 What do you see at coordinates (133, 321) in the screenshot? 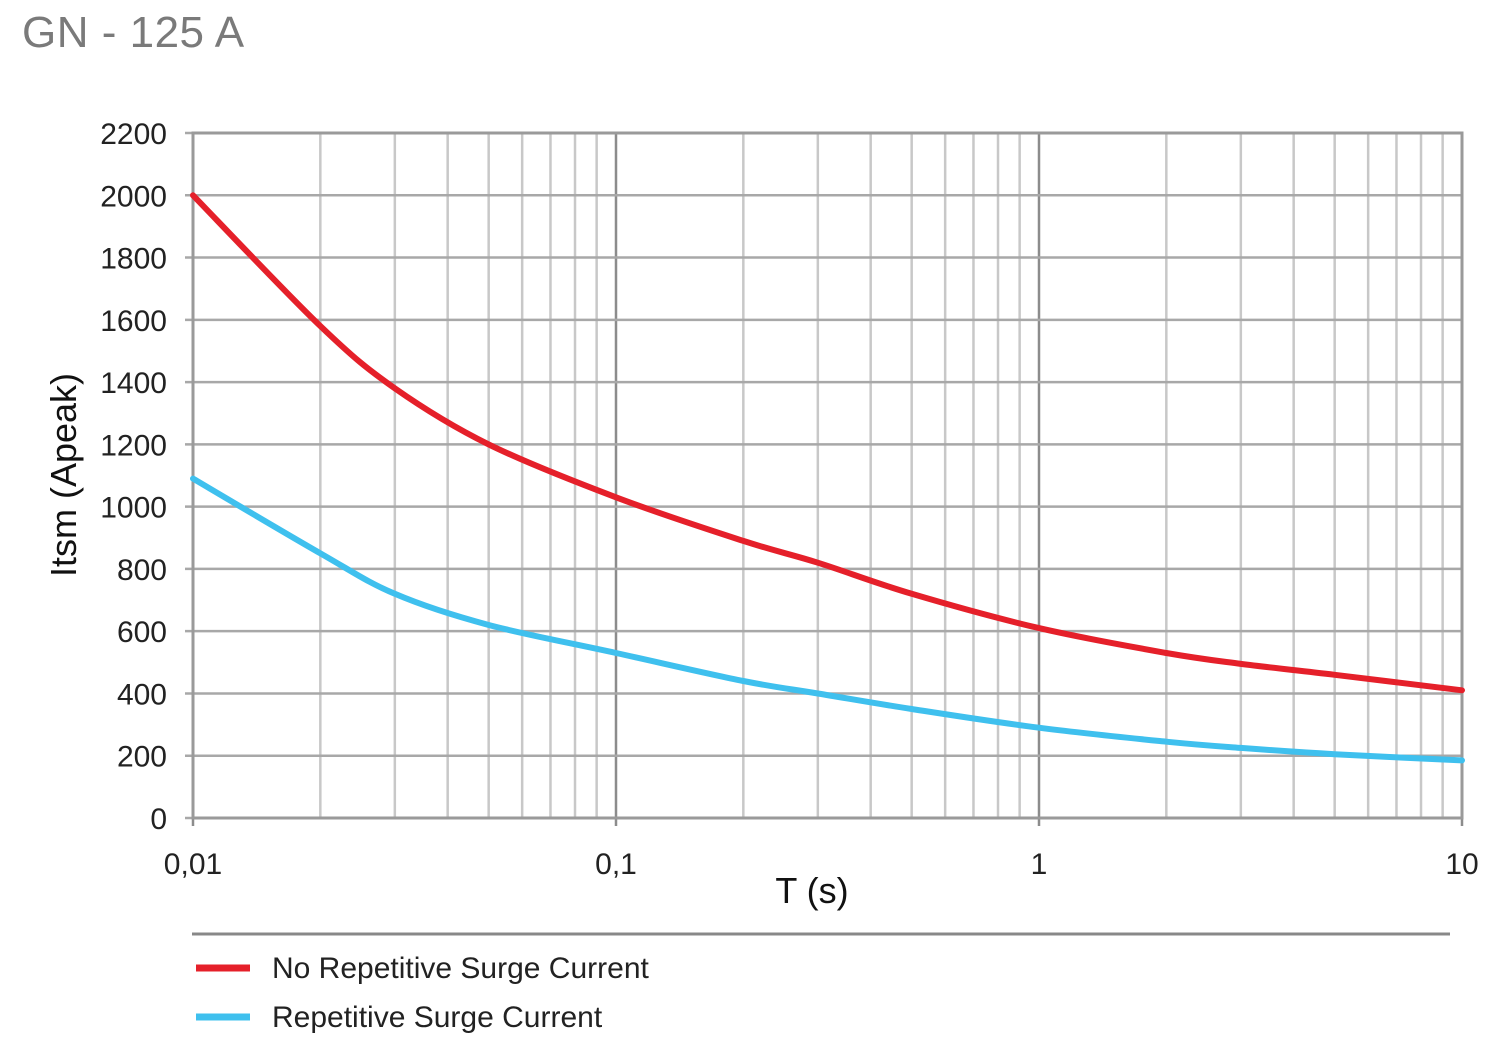
I see `y-tick-label: 1600` at bounding box center [133, 321].